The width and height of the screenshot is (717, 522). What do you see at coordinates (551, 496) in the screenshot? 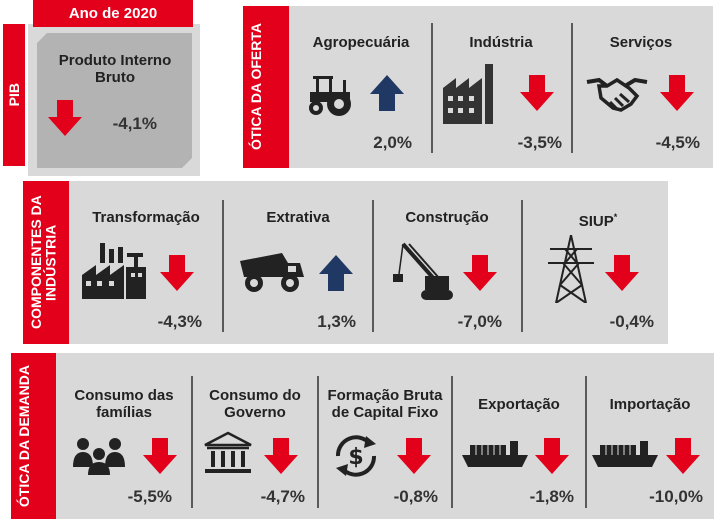
I see `demanda-item-value: -1,8%` at bounding box center [551, 496].